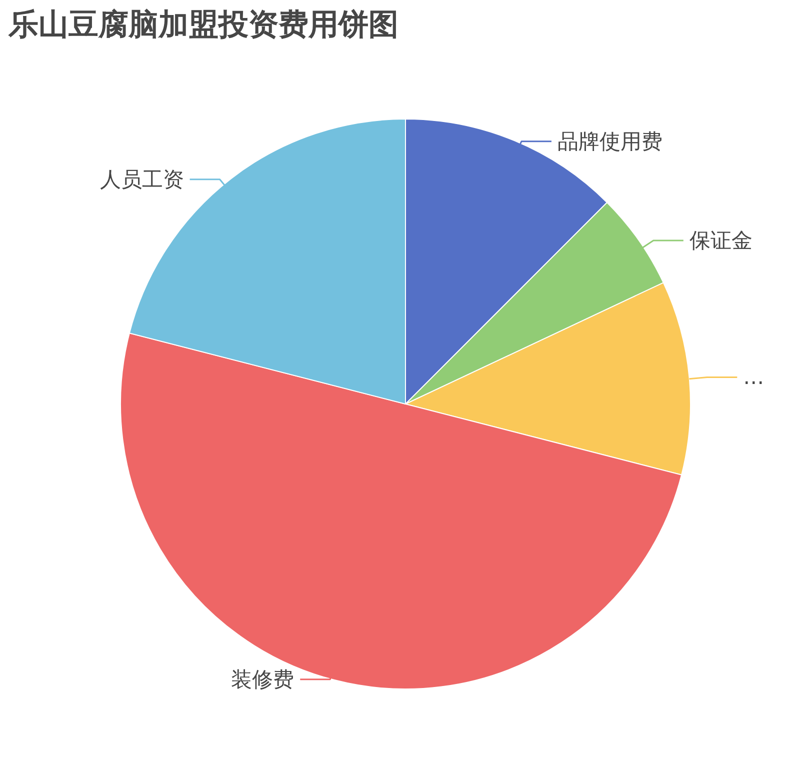 This screenshot has width=810, height=760. I want to click on slice-label: 保证金, so click(720, 240).